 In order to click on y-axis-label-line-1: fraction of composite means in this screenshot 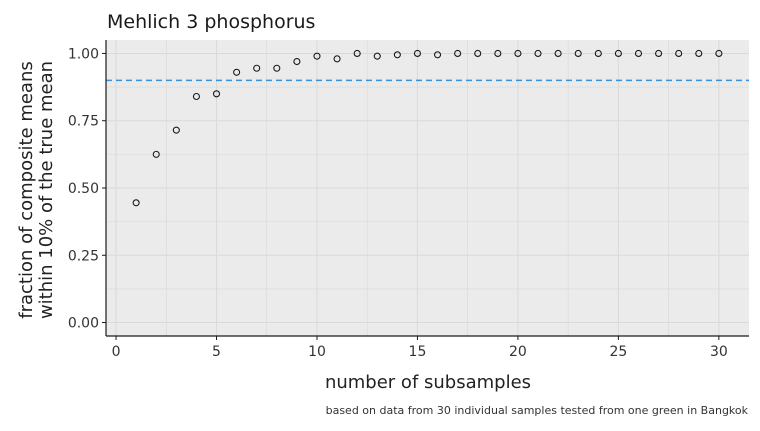, I will do `click(26, 189)`.